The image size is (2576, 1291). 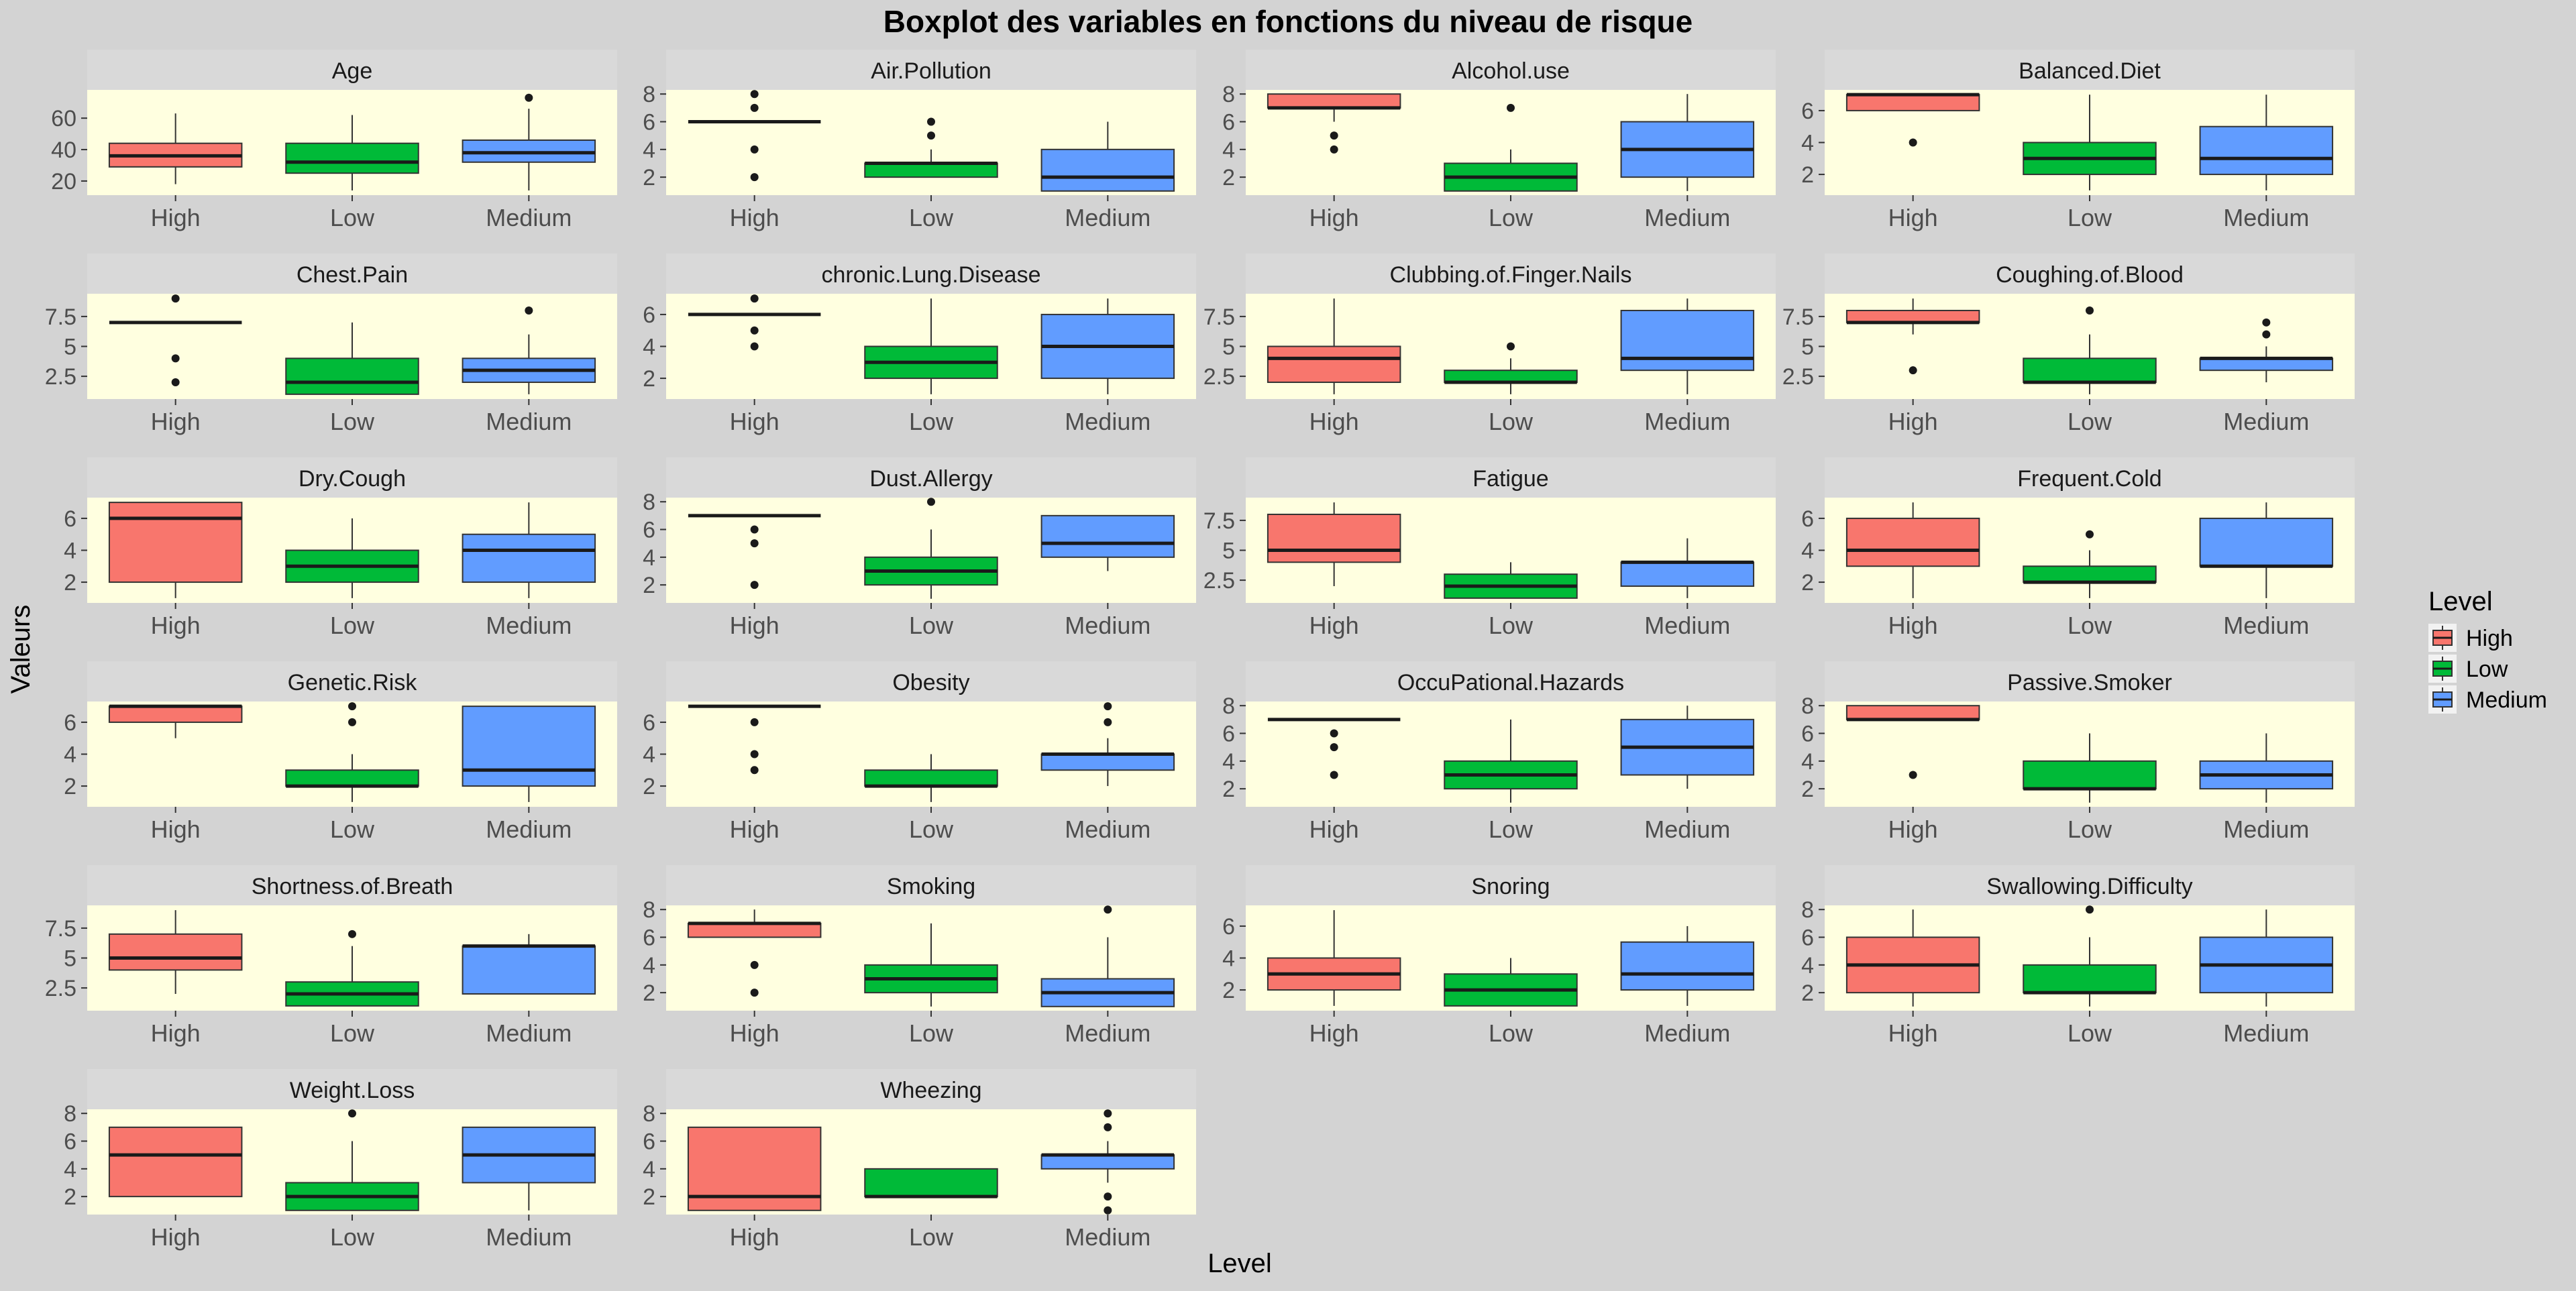 I want to click on panel-frequent-cold: Frequent.Cold 2 4 6 High Low Medium, so click(x=2078, y=548).